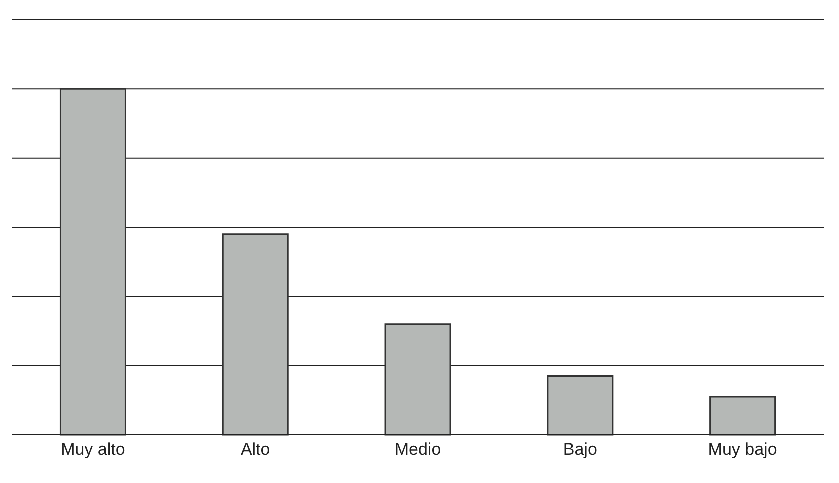 This screenshot has width=839, height=483. What do you see at coordinates (93, 450) in the screenshot?
I see `x-tick-label: Muy alto` at bounding box center [93, 450].